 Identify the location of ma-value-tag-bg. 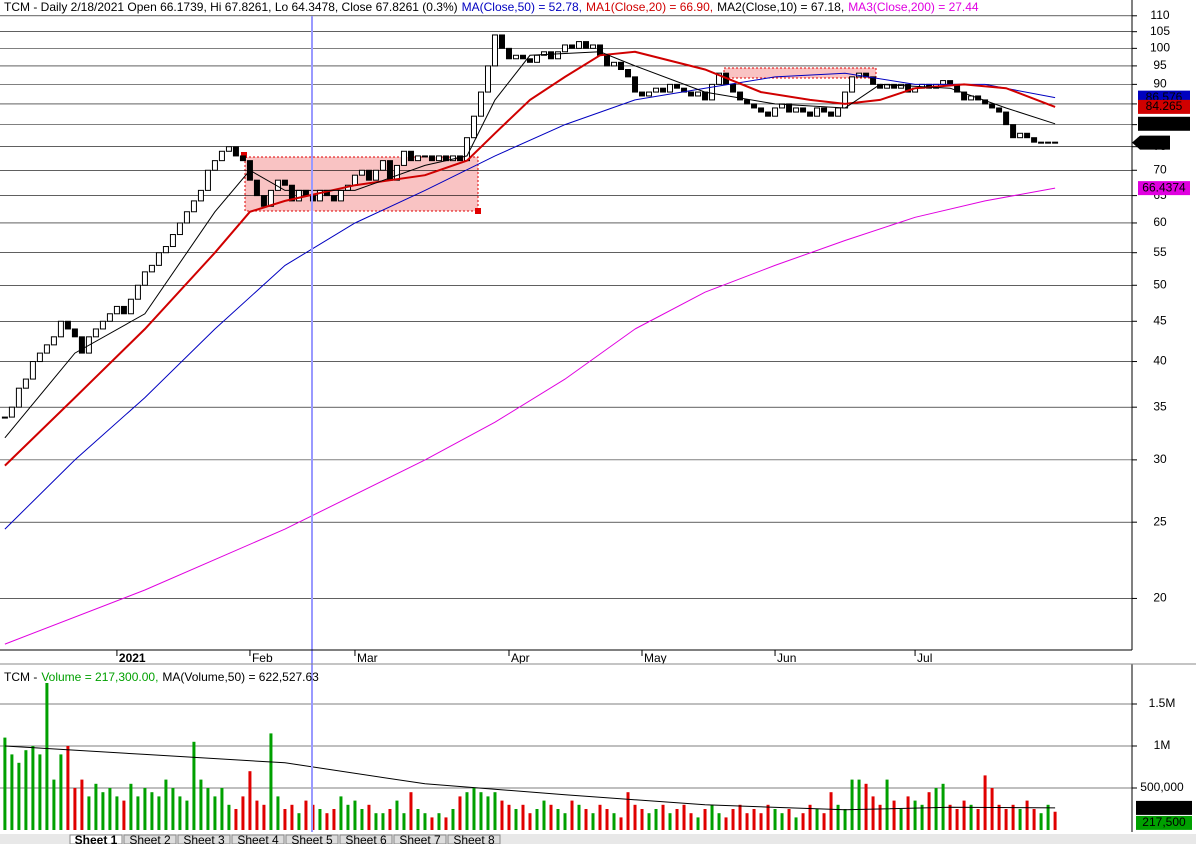
(1164, 106).